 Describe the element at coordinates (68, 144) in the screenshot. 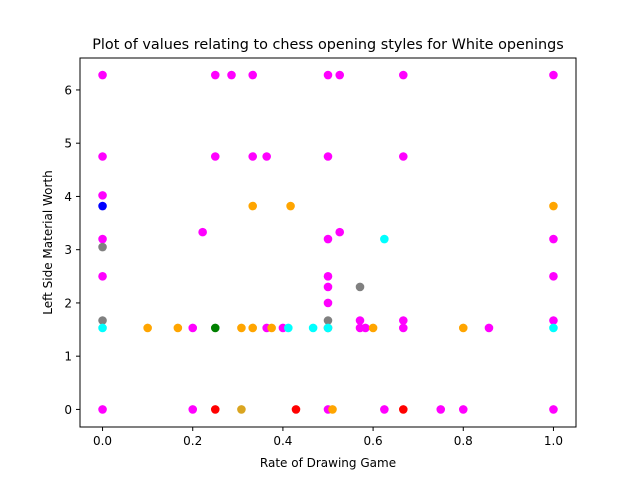

I see `y-tick-label: 5` at that location.